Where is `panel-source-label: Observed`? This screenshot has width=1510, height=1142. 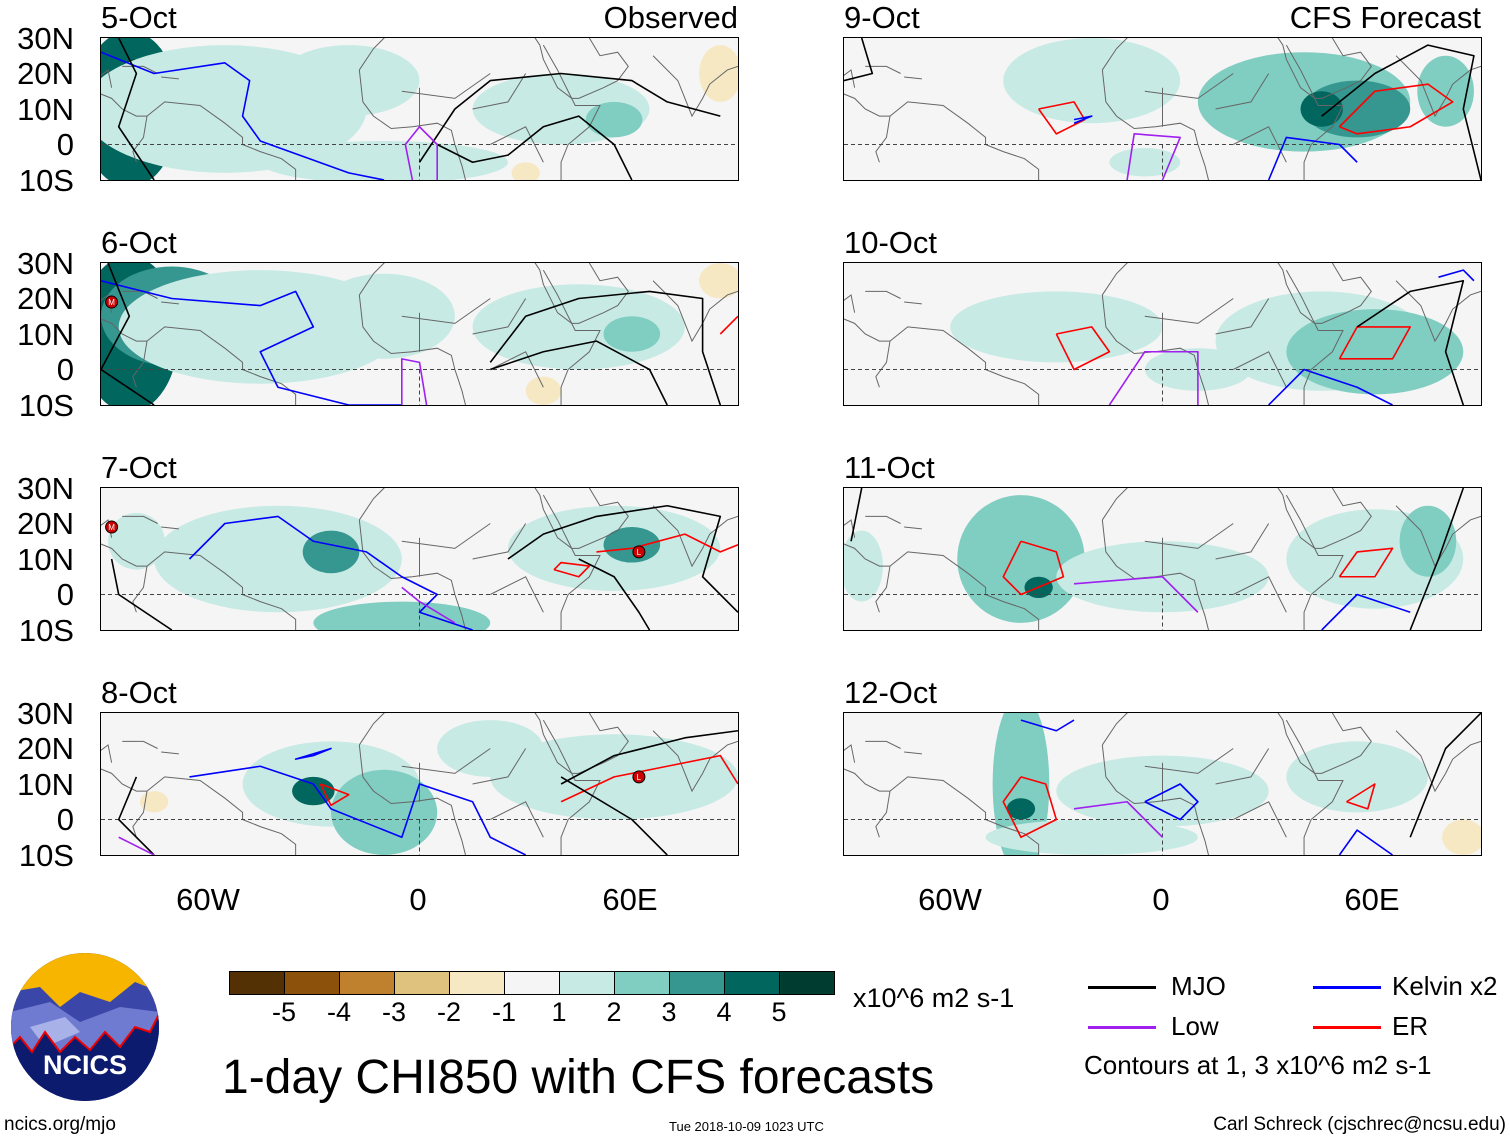
panel-source-label: Observed is located at coordinates (670, 17).